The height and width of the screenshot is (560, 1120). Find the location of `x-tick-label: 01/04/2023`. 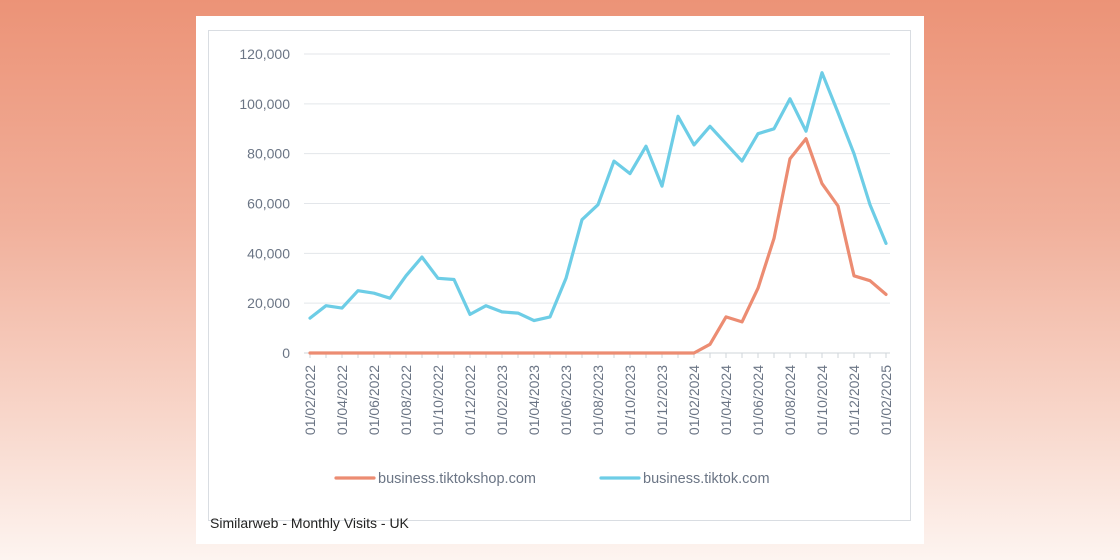

x-tick-label: 01/04/2023 is located at coordinates (534, 400).